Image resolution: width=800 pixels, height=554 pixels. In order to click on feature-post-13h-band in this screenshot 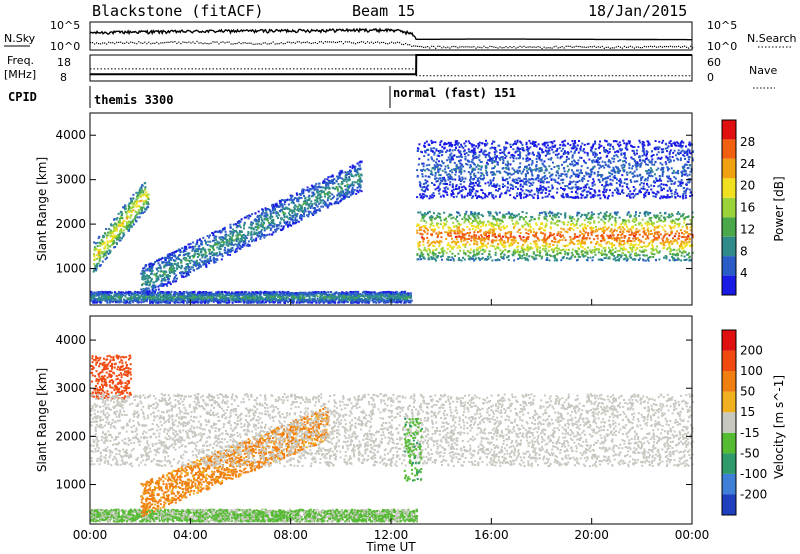, I will do `click(555, 236)`.